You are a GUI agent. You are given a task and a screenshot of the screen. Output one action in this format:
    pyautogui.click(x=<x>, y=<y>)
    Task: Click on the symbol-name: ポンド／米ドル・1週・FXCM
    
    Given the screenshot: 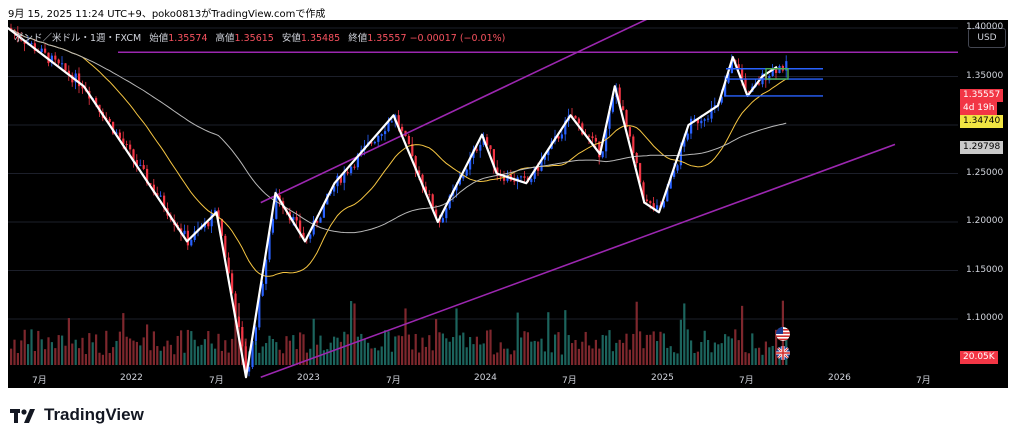 What is the action you would take?
    pyautogui.click(x=78, y=38)
    